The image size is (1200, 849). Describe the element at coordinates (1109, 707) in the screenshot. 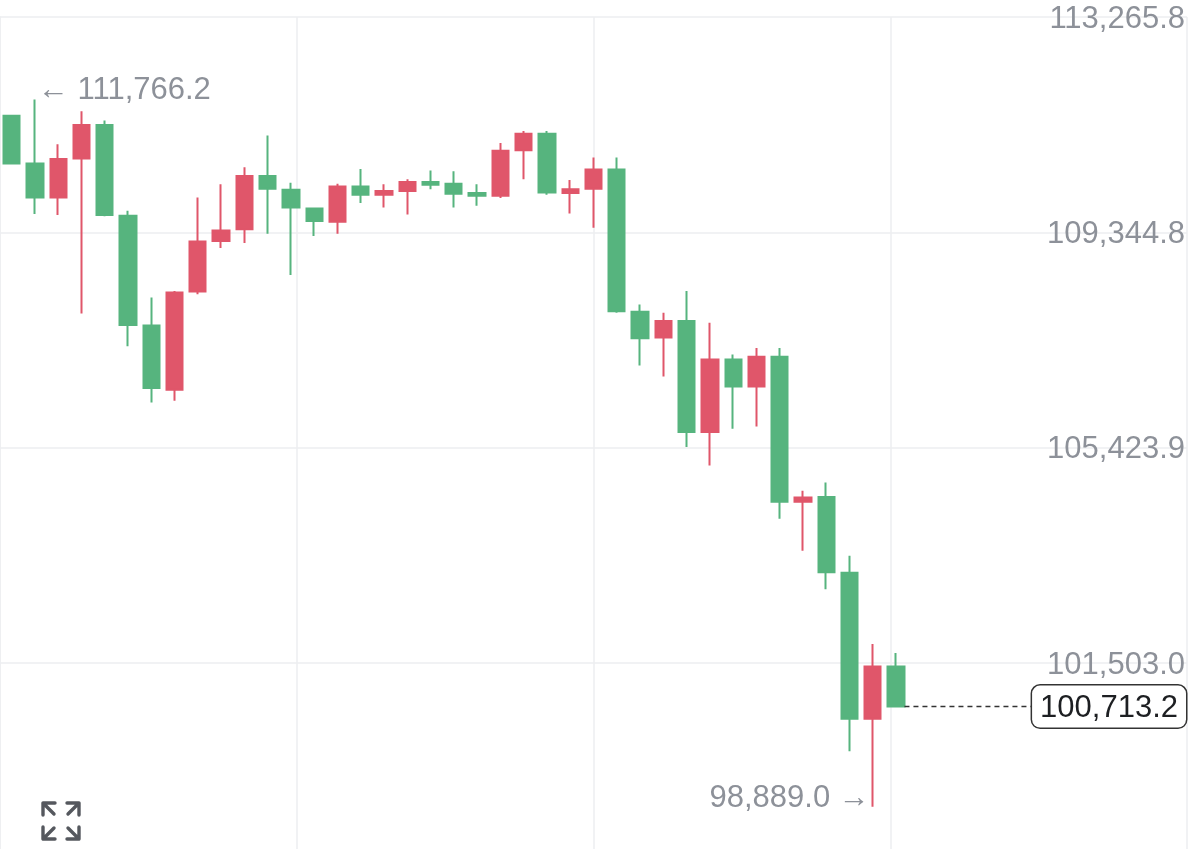

I see `ref-line-label: 100,713.2` at that location.